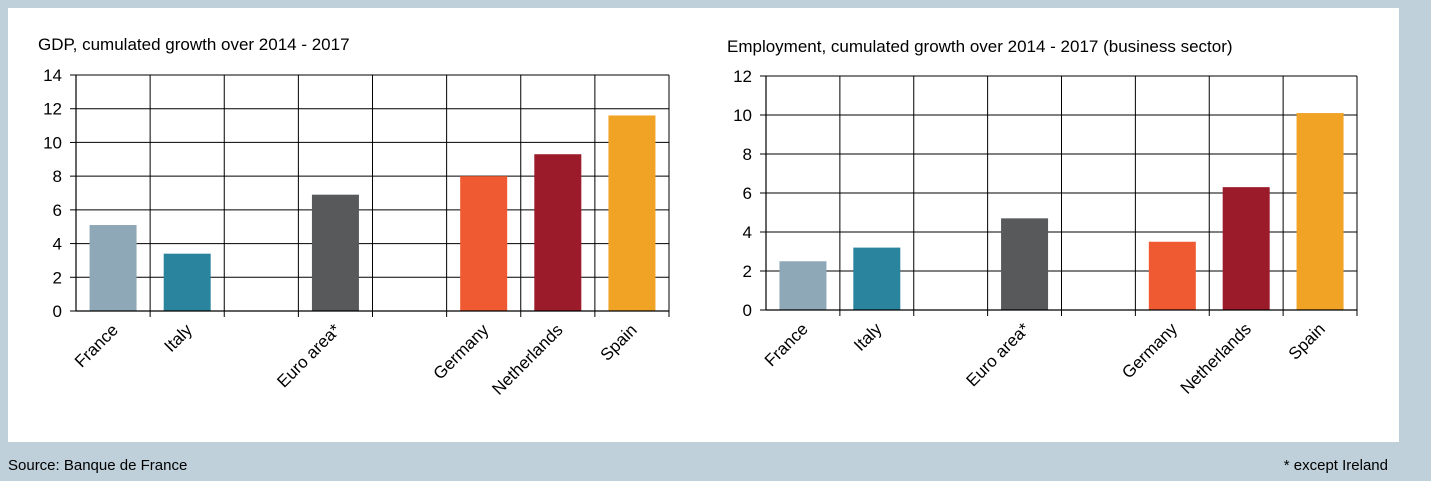 Image resolution: width=1431 pixels, height=481 pixels. I want to click on gdp-y-tick-label: 14, so click(52, 75).